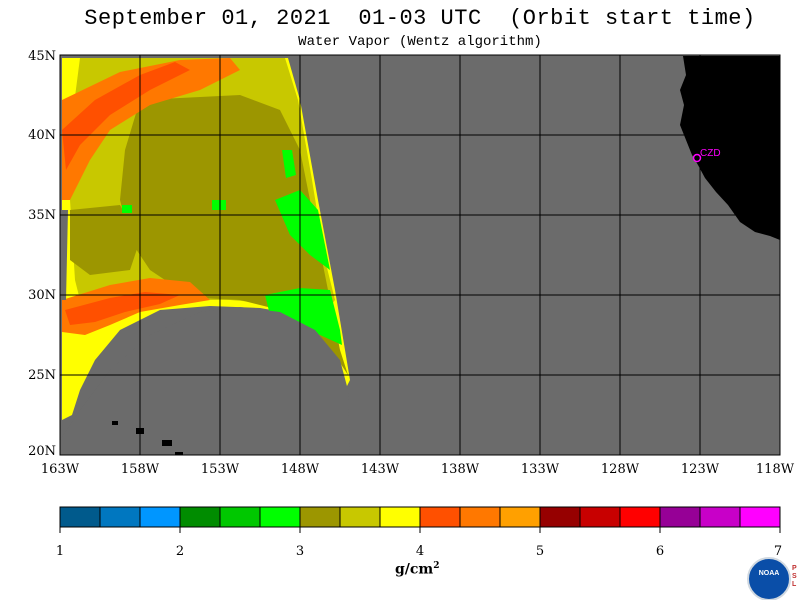  I want to click on swath-dark-olive-west, so click(105, 240).